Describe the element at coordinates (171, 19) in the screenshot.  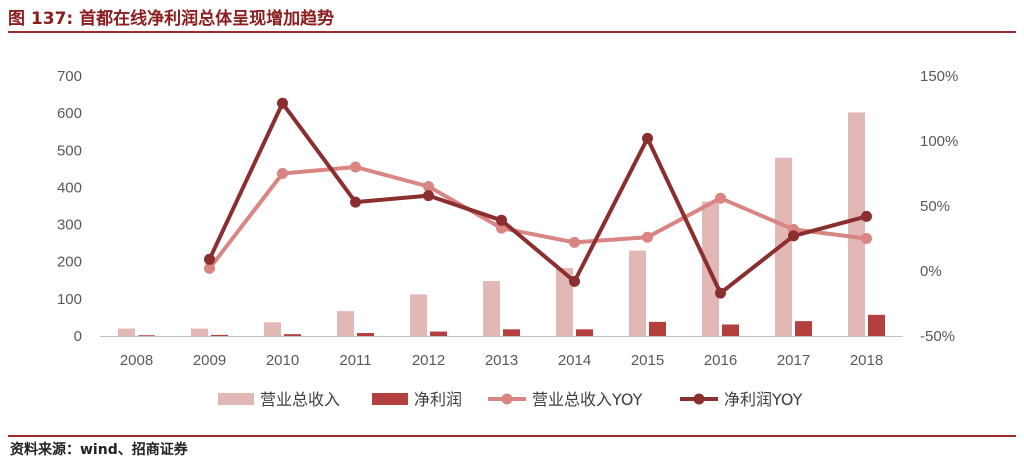
I see `figure-title: 图 137: 首都在线净利润总体呈现增加趋势` at that location.